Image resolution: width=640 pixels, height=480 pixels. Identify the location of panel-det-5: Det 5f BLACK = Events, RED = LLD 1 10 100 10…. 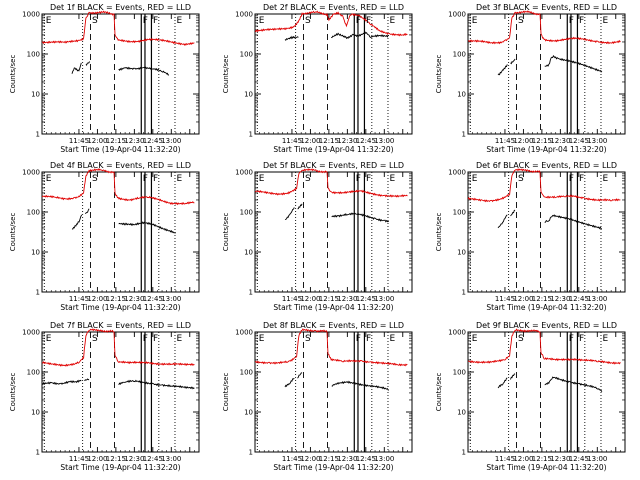
(317, 236).